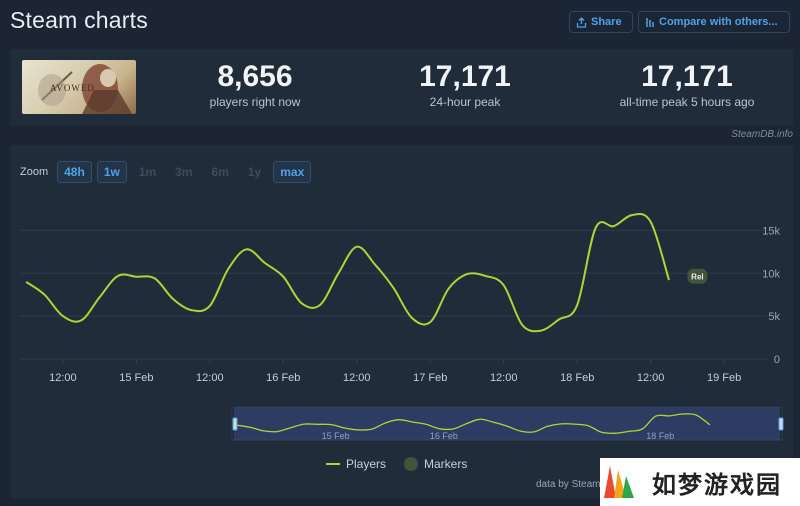 This screenshot has width=800, height=506. Describe the element at coordinates (147, 172) in the screenshot. I see `zoom-1m-button: 1m` at that location.